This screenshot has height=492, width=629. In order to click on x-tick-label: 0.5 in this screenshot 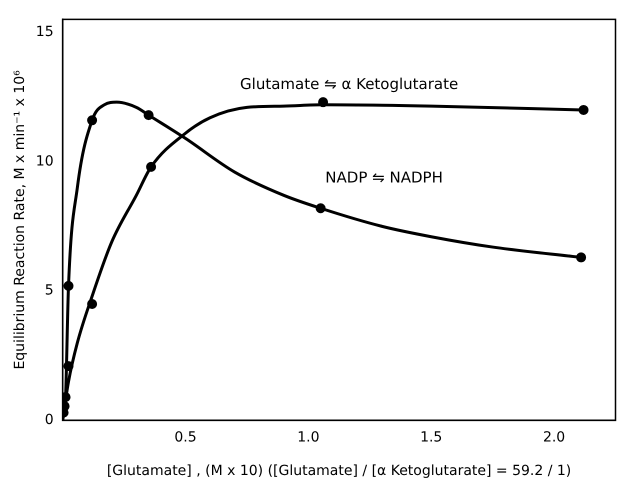, I will do `click(185, 437)`.